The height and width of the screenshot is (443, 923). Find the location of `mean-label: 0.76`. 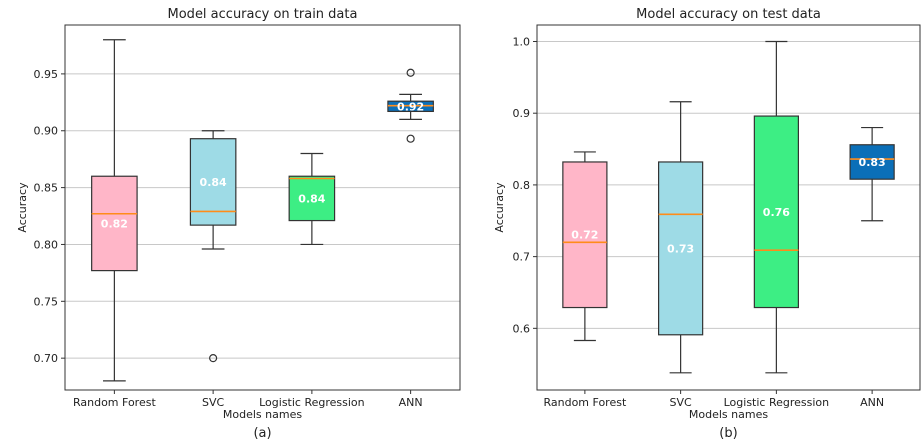

mean-label: 0.76 is located at coordinates (776, 212).